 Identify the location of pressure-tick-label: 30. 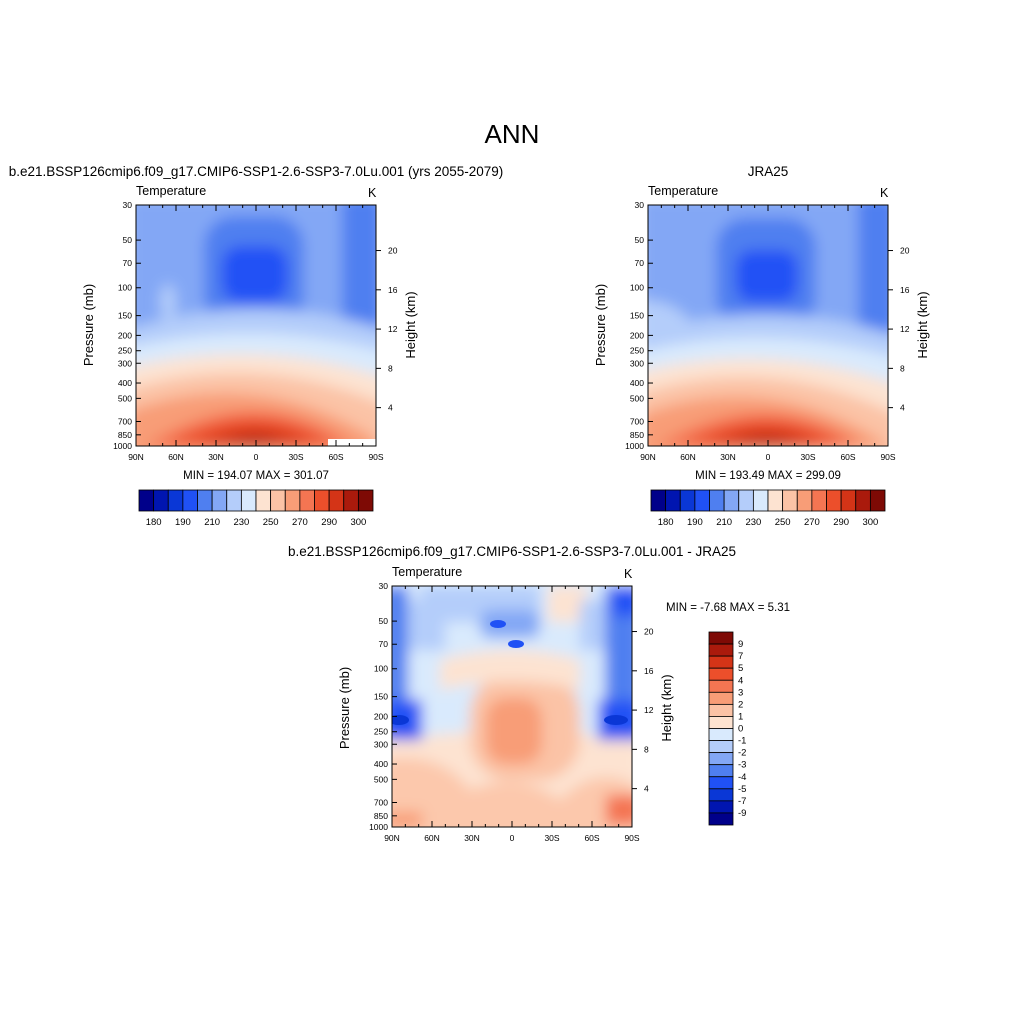
(384, 586).